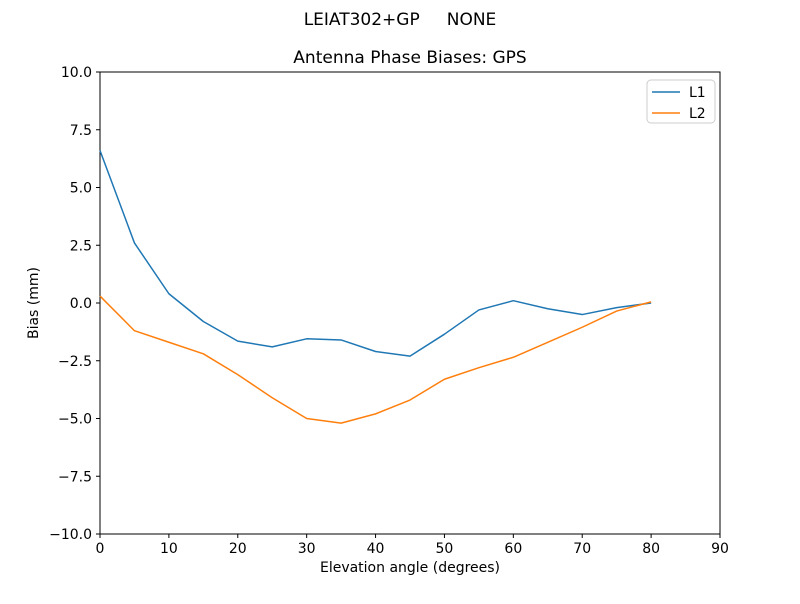 Image resolution: width=800 pixels, height=604 pixels. I want to click on x-tick-label: 20, so click(238, 549).